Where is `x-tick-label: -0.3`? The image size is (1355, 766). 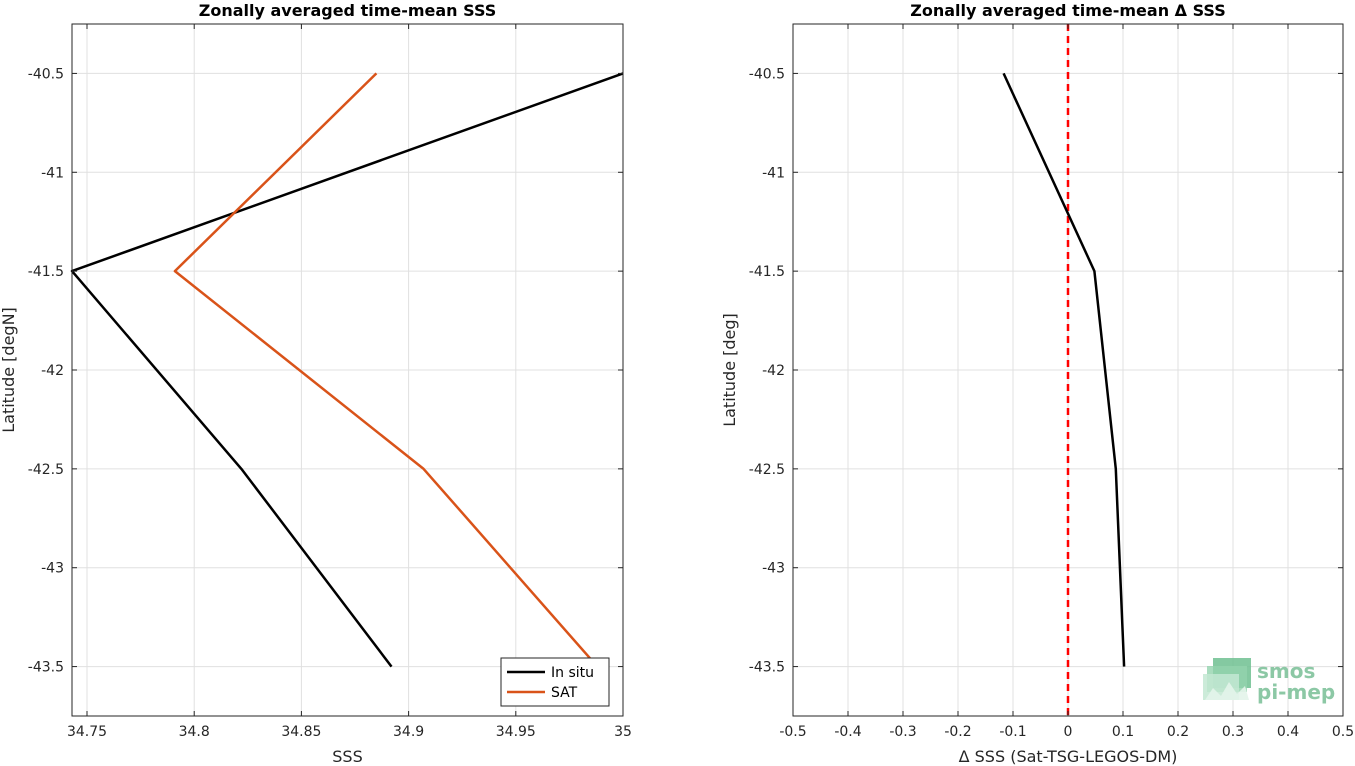
x-tick-label: -0.3 is located at coordinates (902, 732).